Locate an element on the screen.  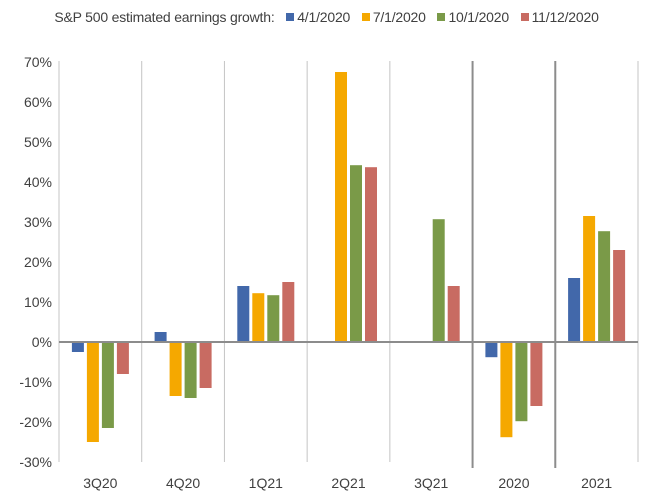
y-tick-label: 30% is located at coordinates (38, 222).